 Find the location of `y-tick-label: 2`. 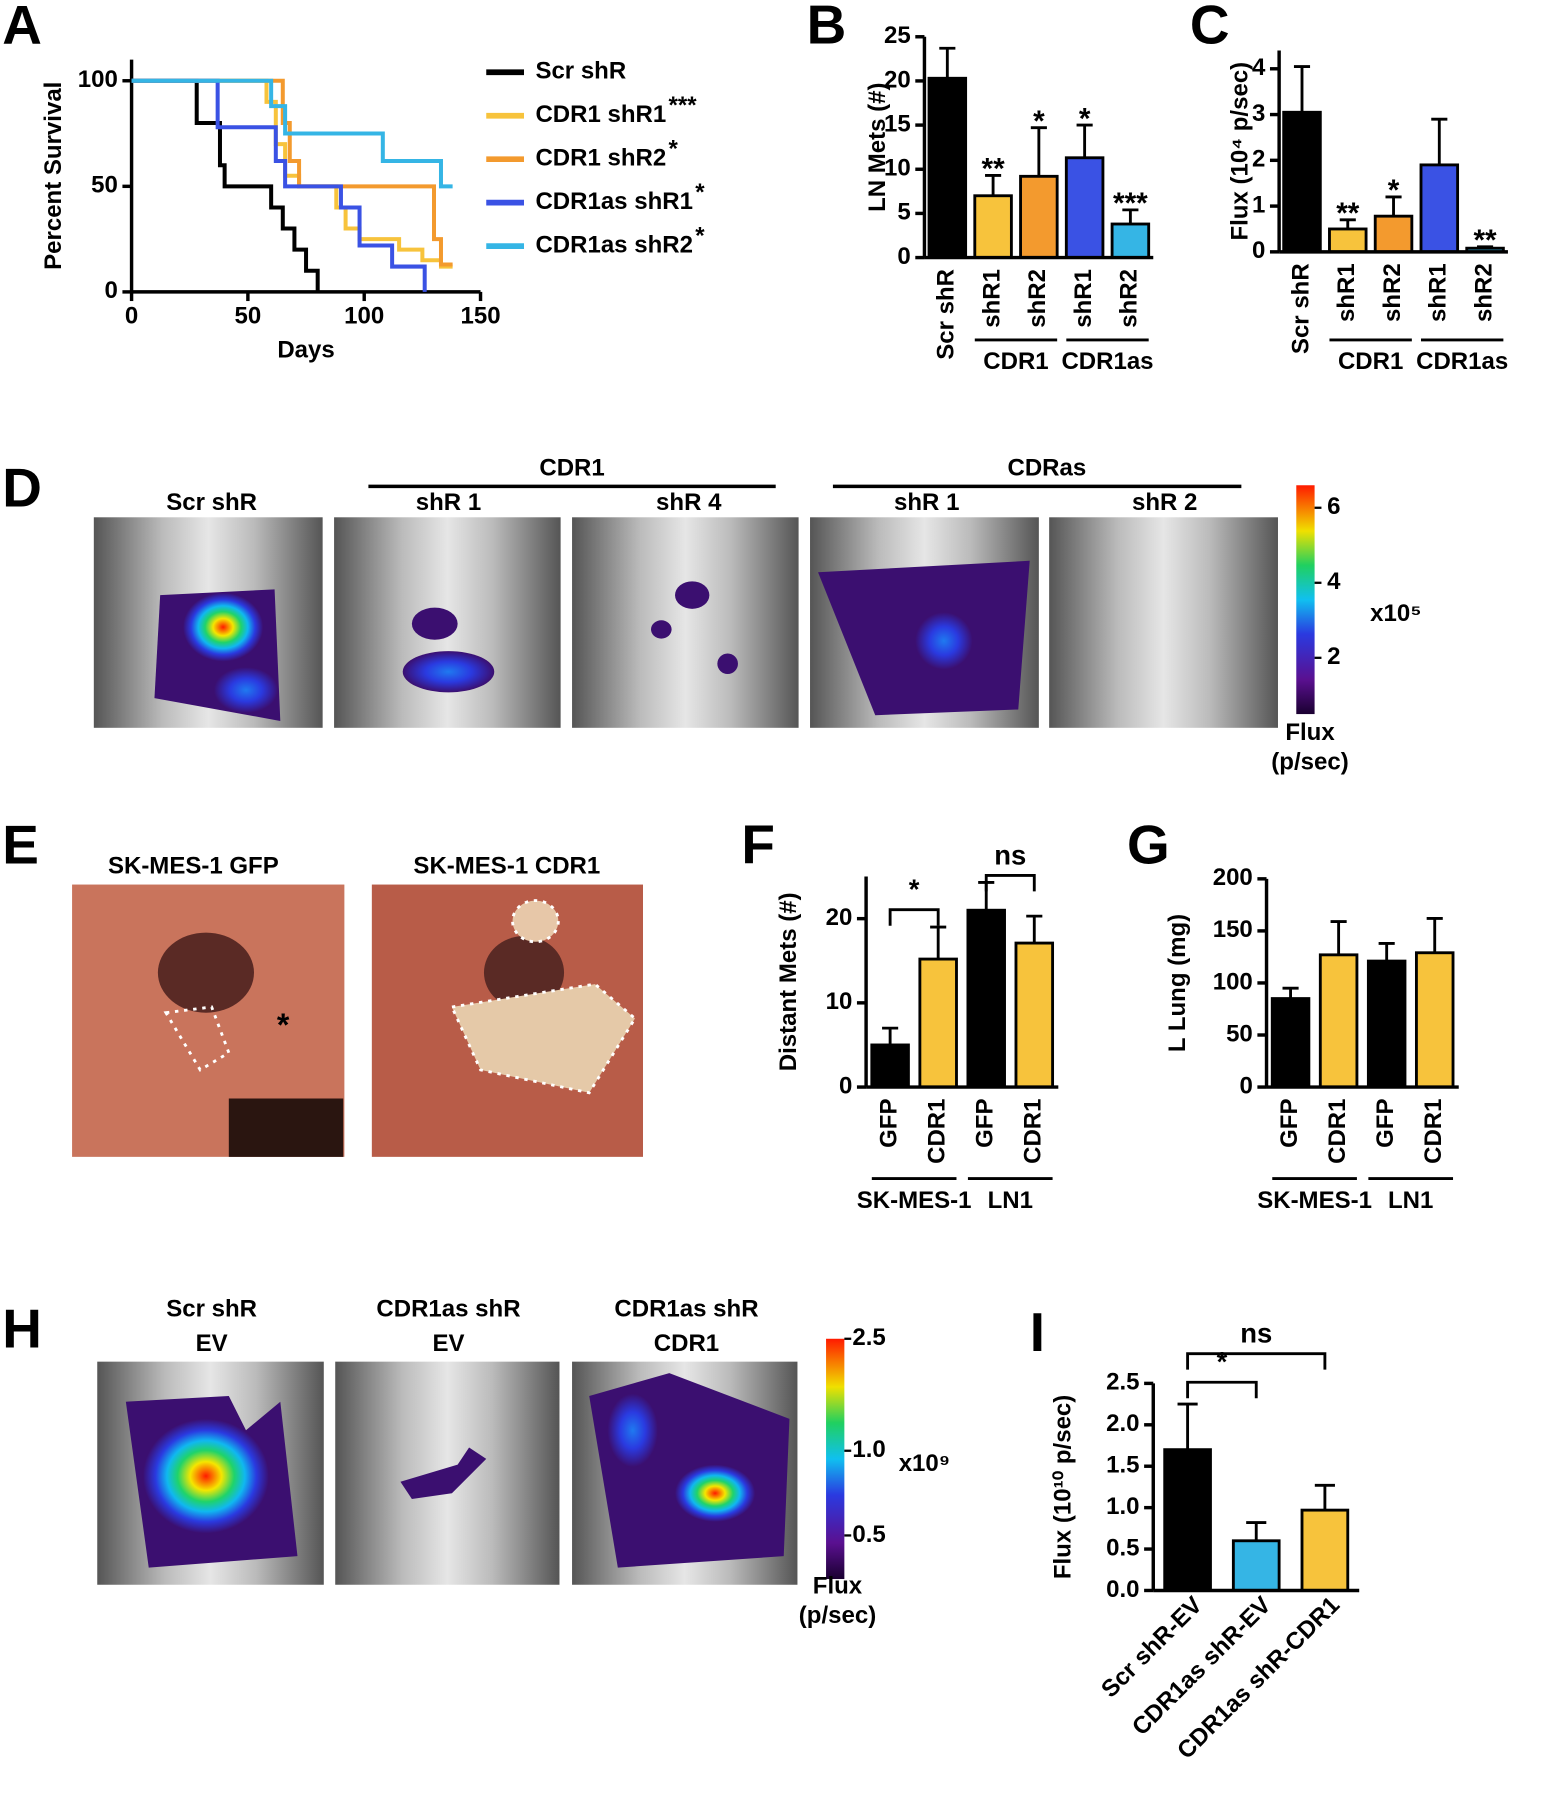

y-tick-label: 2 is located at coordinates (1258, 159).